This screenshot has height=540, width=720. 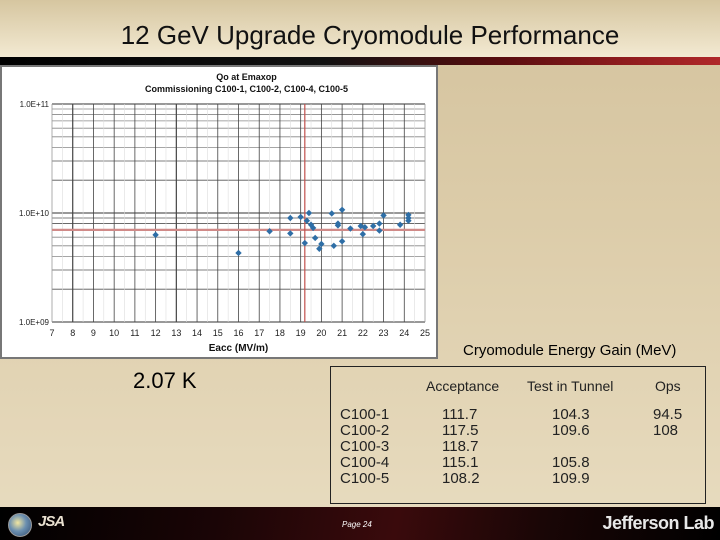 I want to click on title-divider, so click(x=360, y=61).